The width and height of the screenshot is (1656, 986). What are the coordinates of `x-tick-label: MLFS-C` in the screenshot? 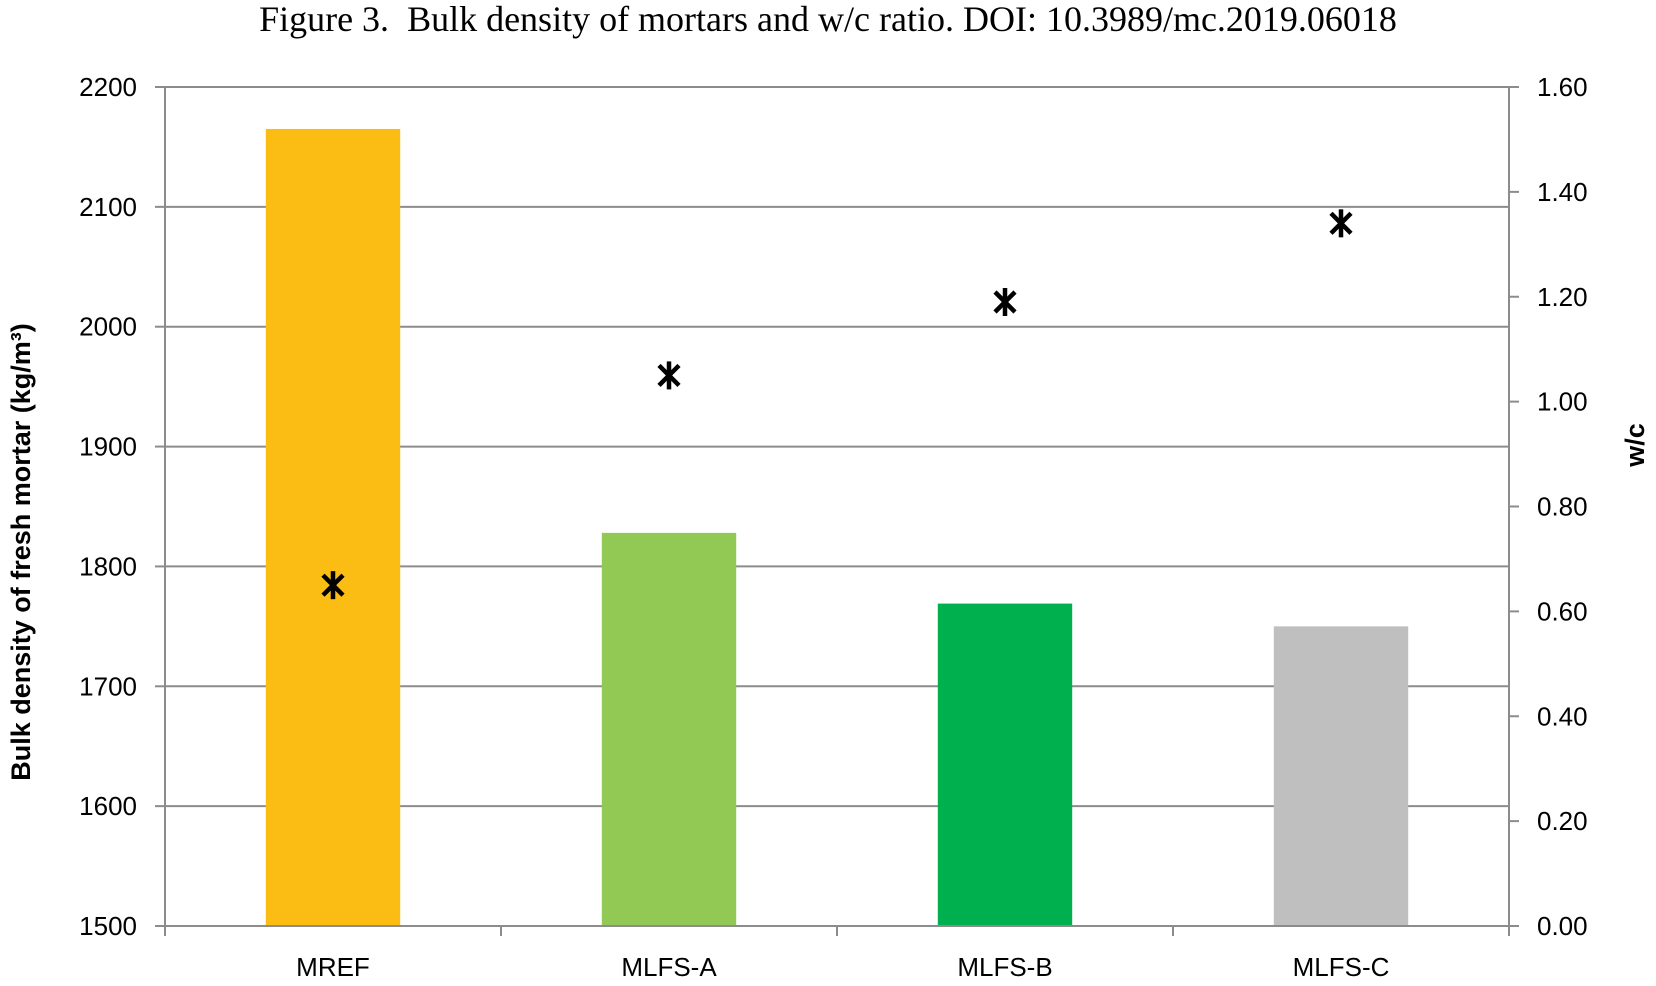 It's located at (1341, 967).